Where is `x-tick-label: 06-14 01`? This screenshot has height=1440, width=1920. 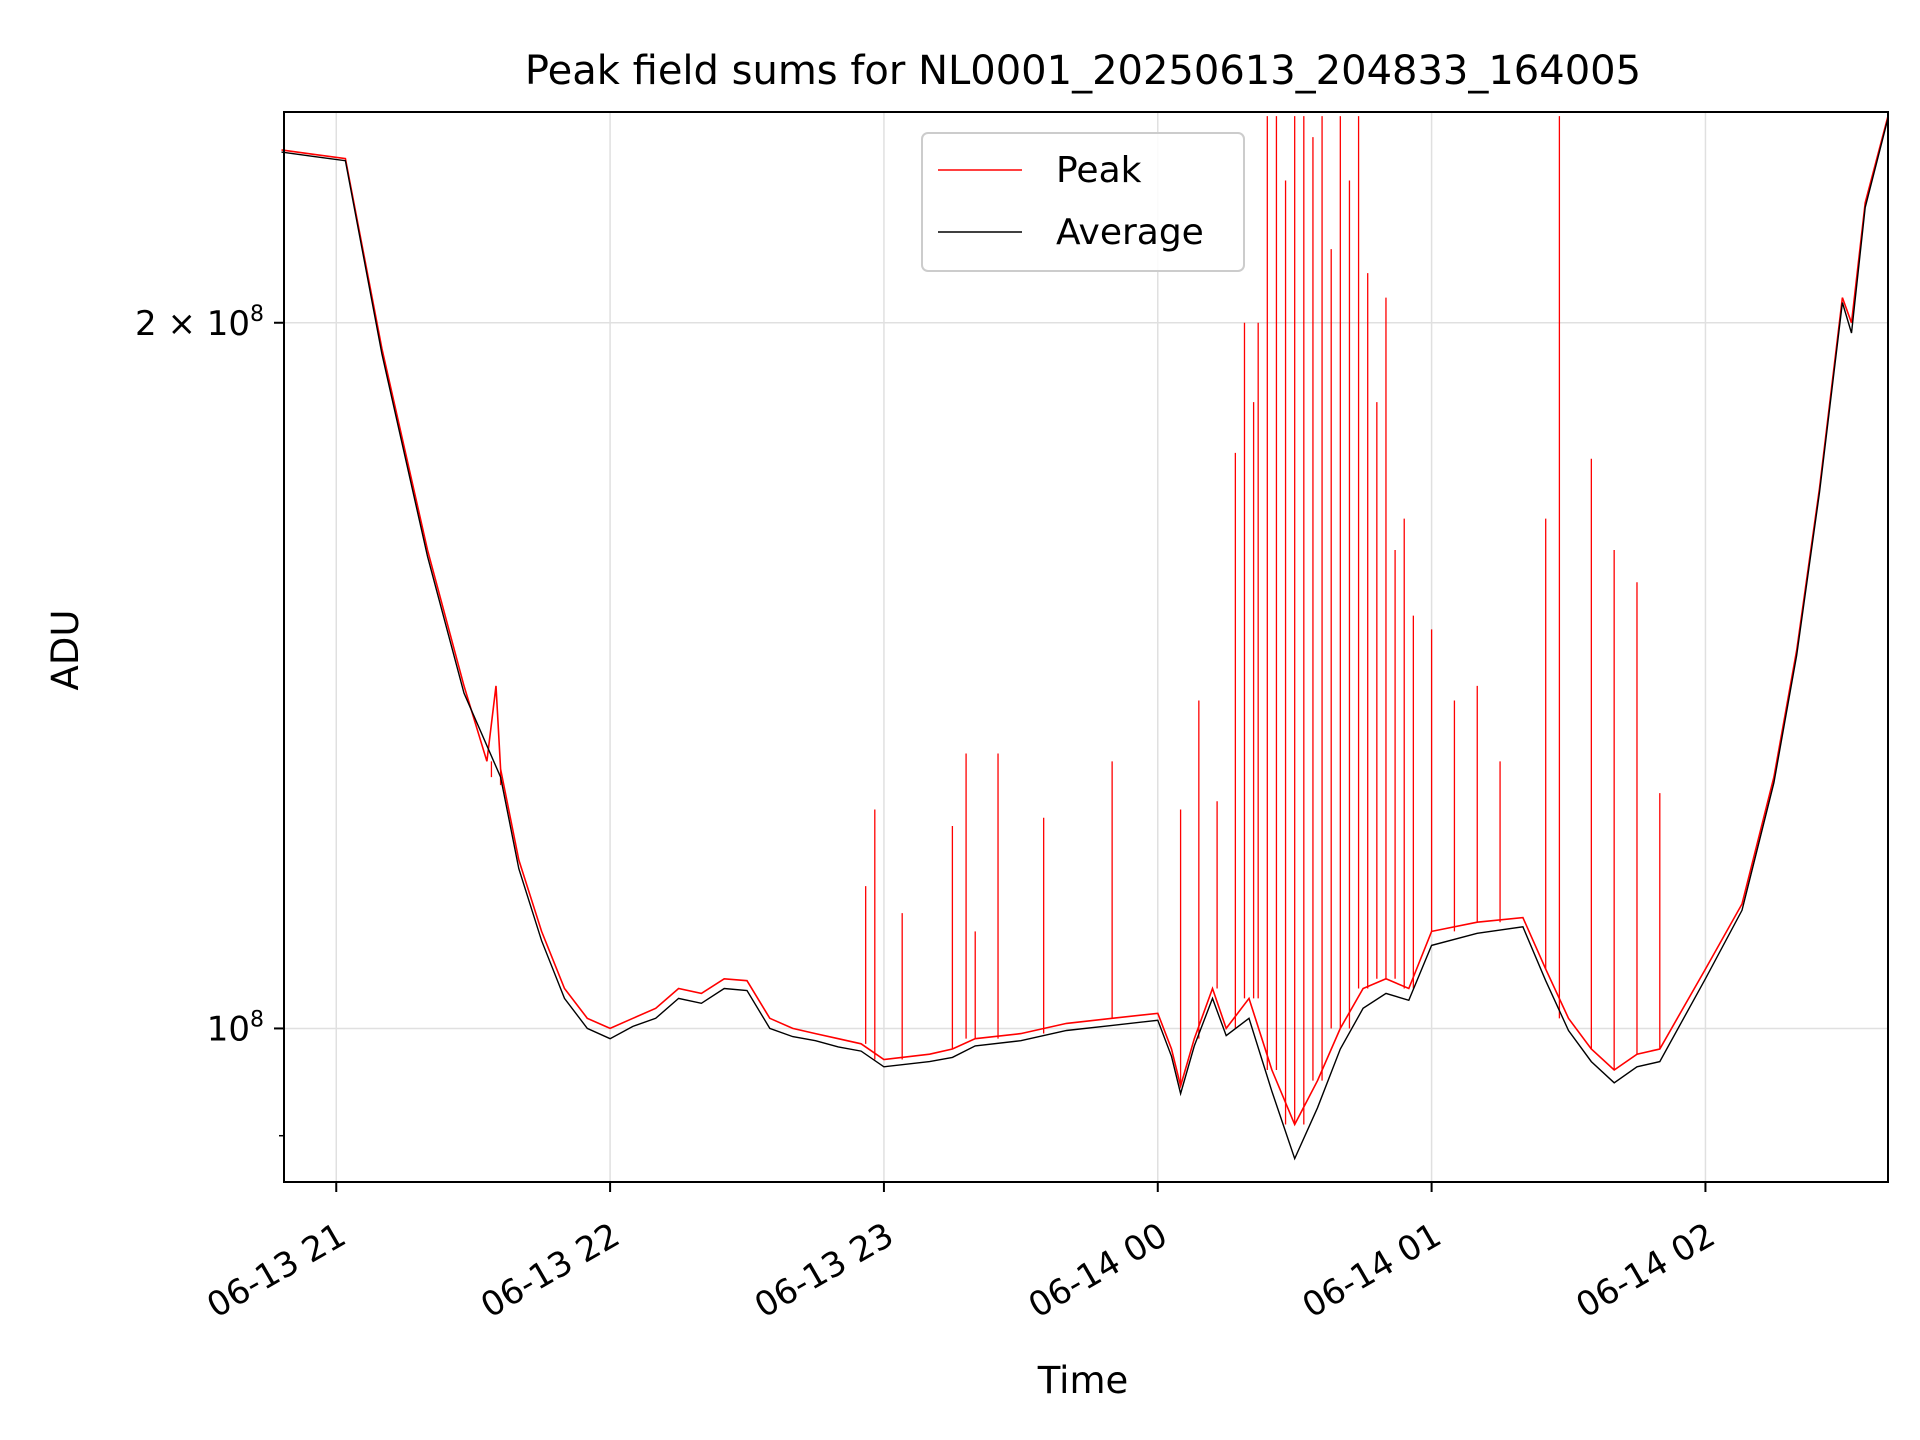
x-tick-label: 06-14 01 is located at coordinates (1372, 1270).